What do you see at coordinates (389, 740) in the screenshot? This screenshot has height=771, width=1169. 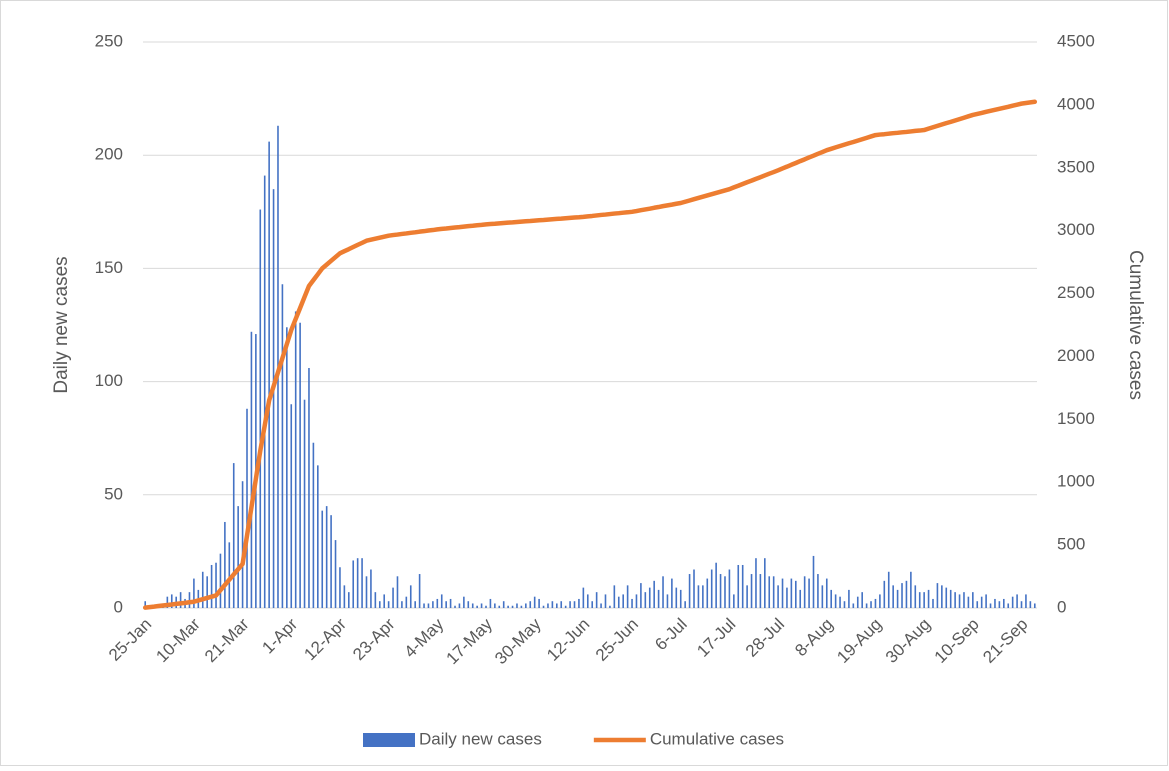 I see `legend-swatch` at bounding box center [389, 740].